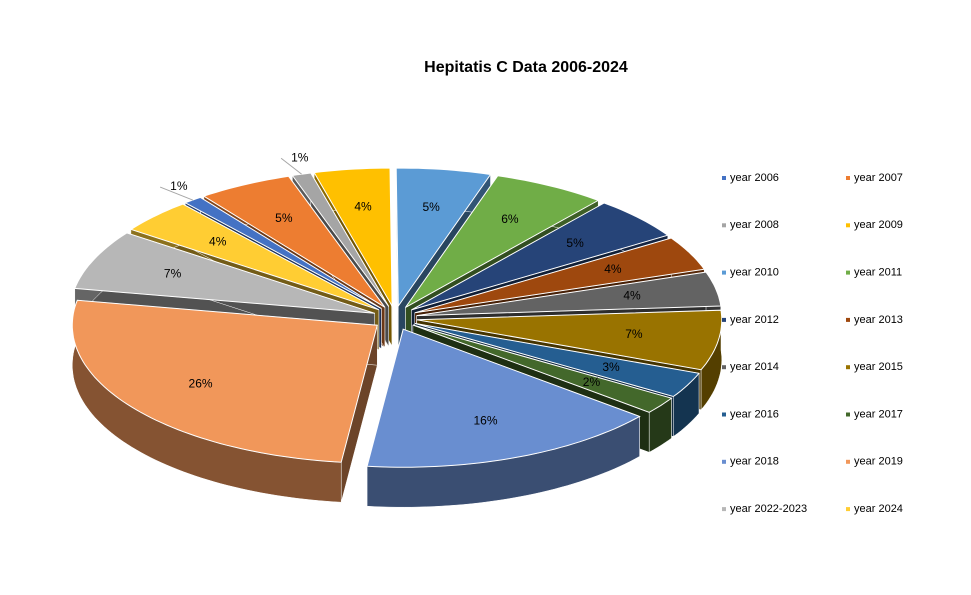 This screenshot has width=971, height=595. What do you see at coordinates (526, 67) in the screenshot?
I see `chart-title: Hepitatis C Data 2006-2024` at bounding box center [526, 67].